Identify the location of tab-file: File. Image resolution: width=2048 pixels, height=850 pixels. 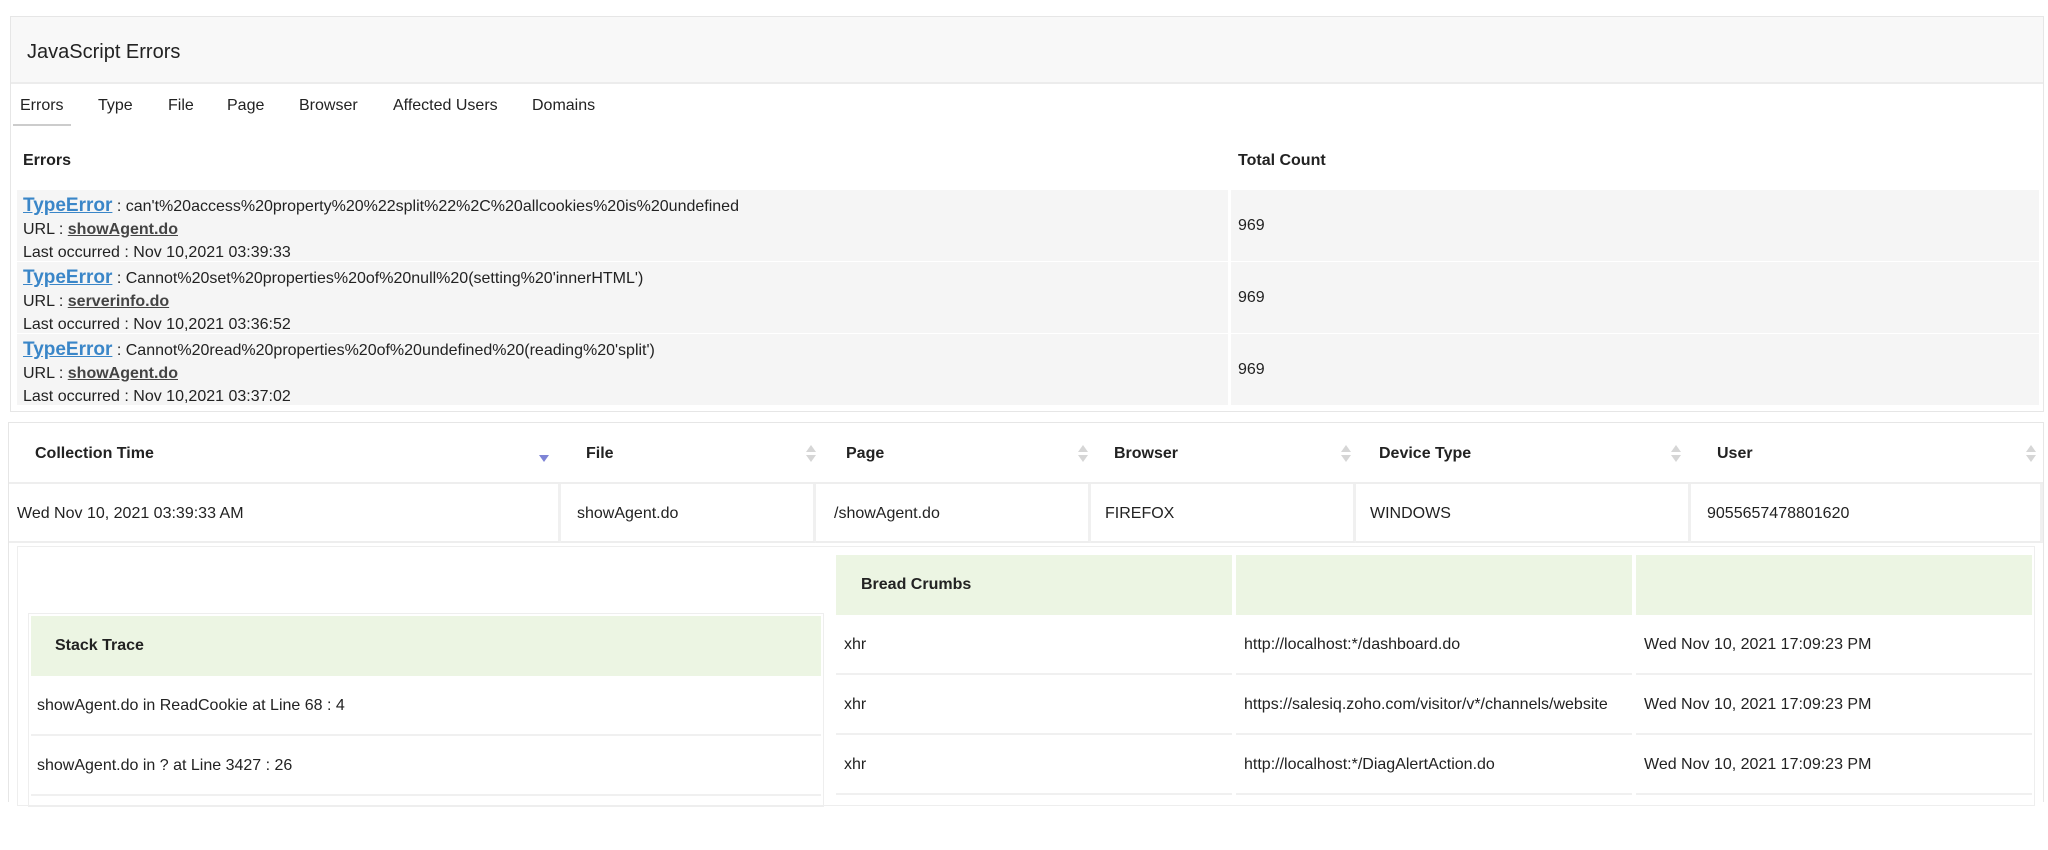
(181, 105).